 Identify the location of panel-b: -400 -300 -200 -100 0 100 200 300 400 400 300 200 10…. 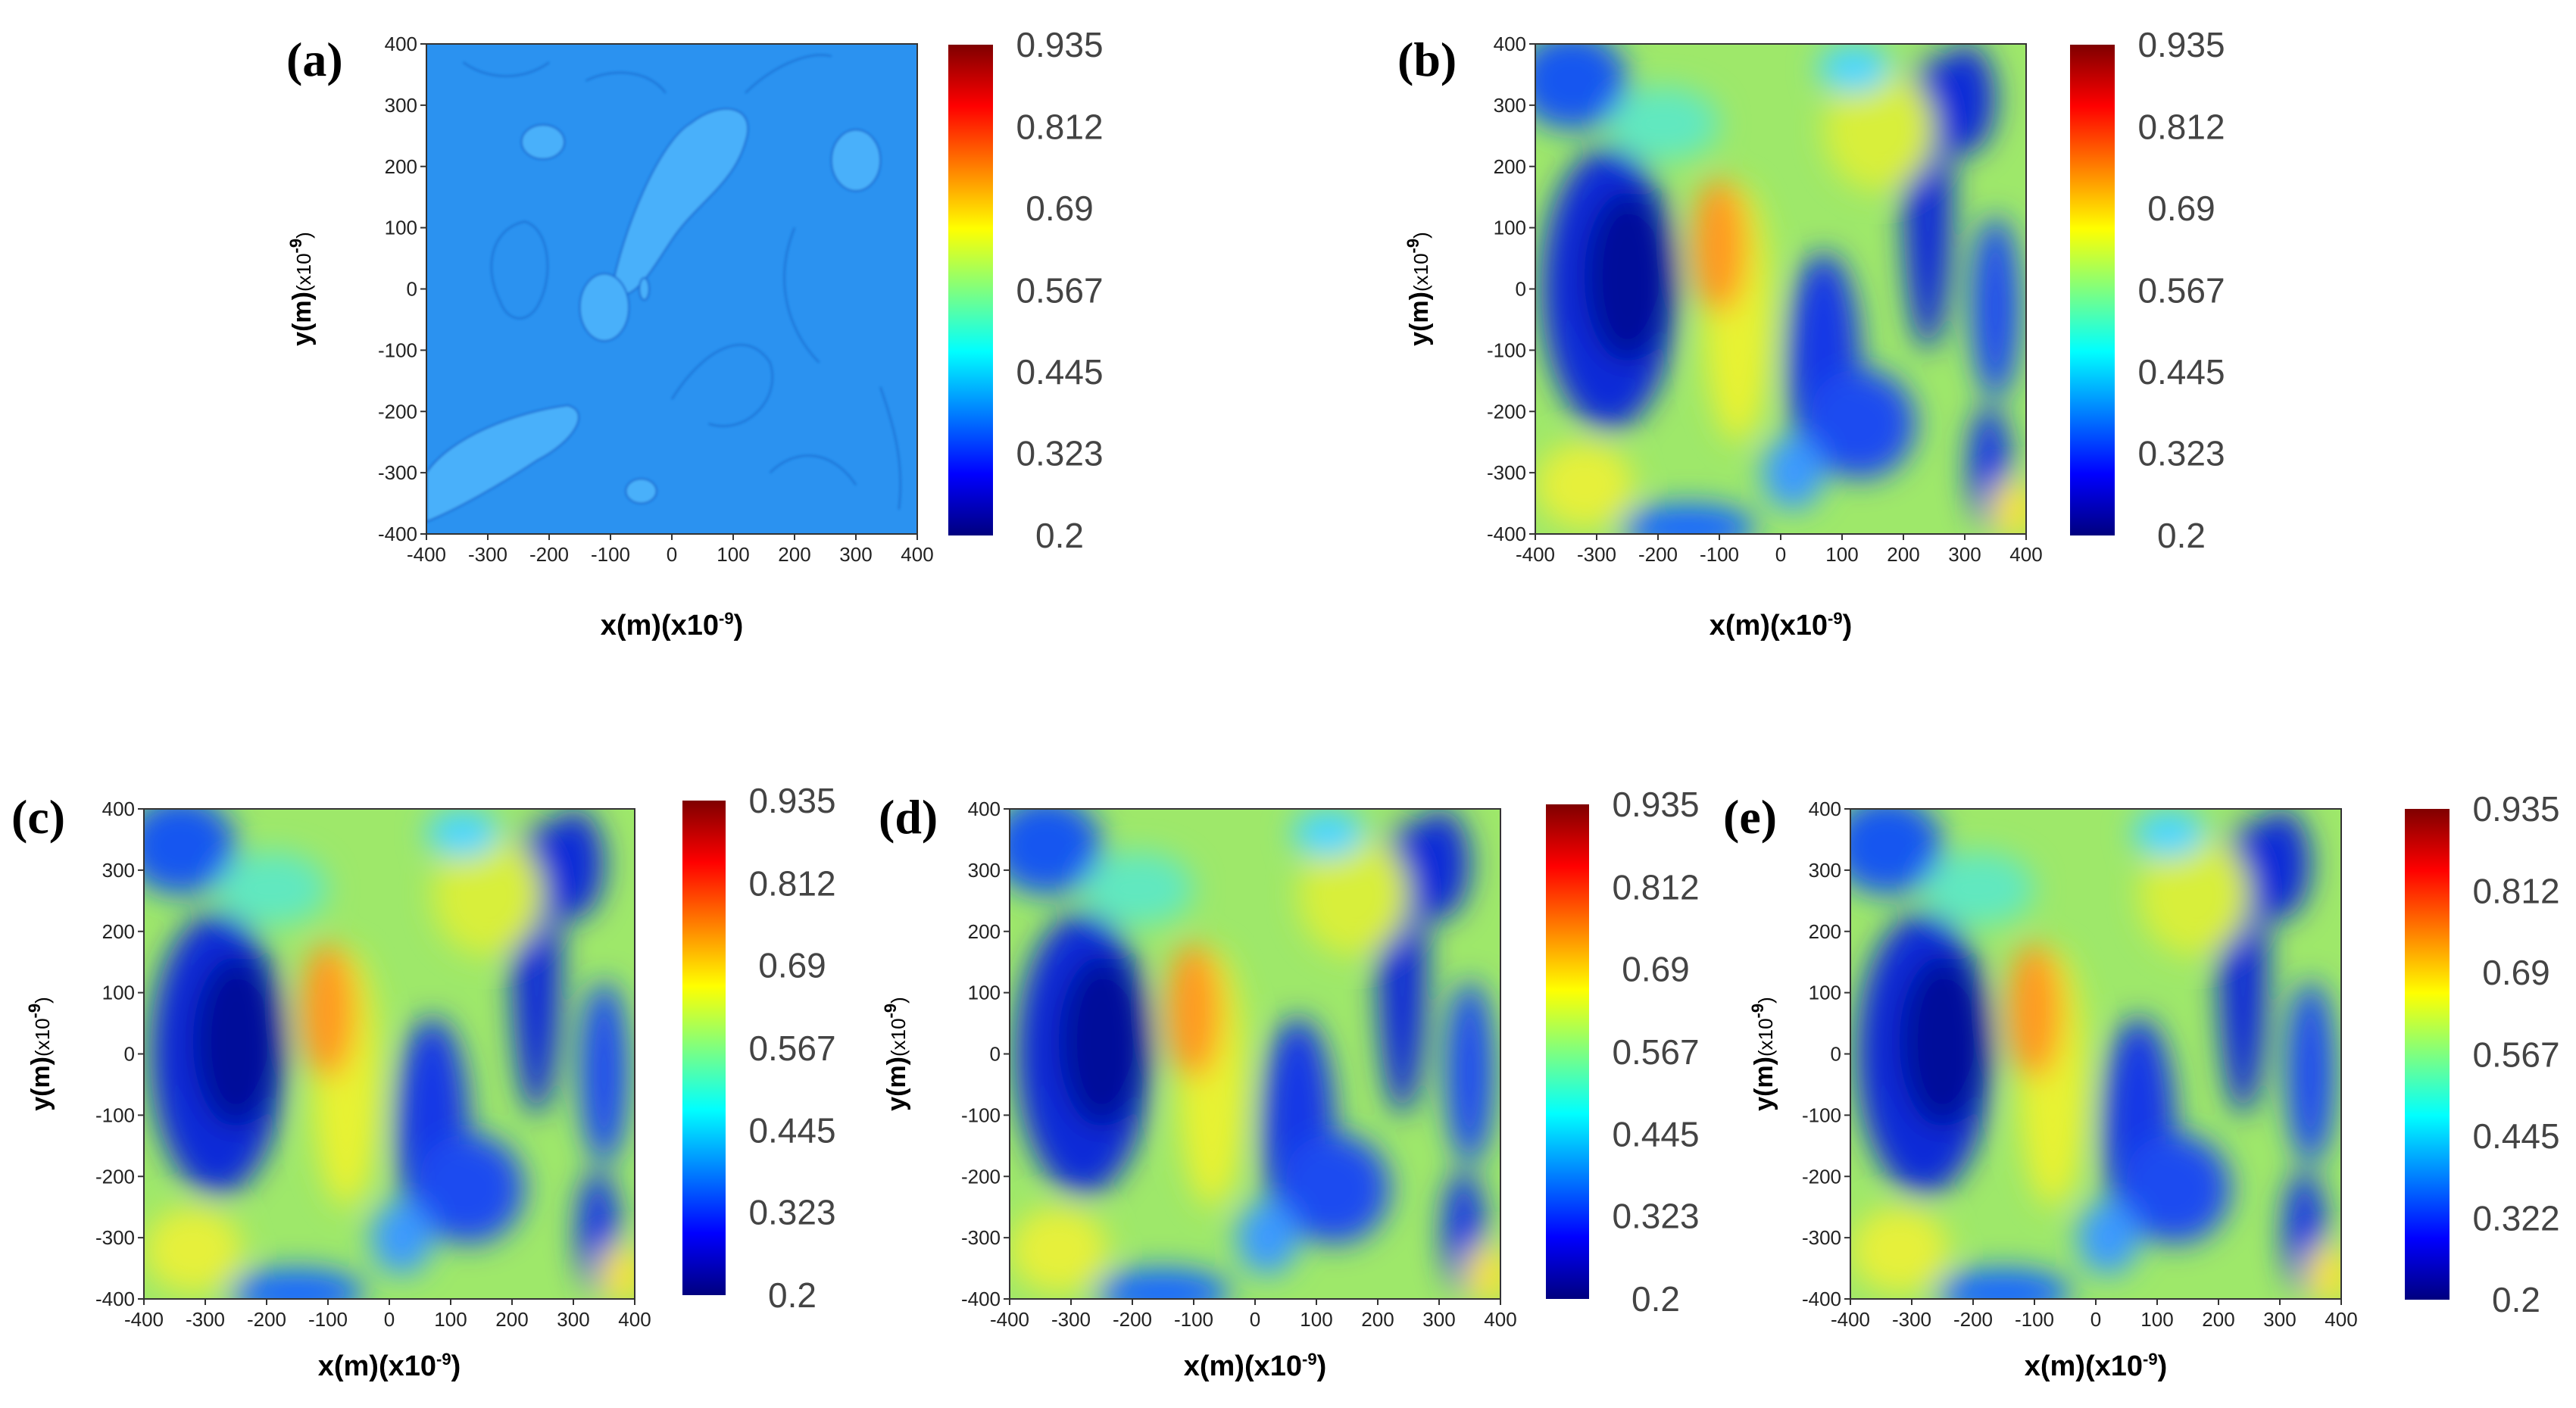
(1811, 333).